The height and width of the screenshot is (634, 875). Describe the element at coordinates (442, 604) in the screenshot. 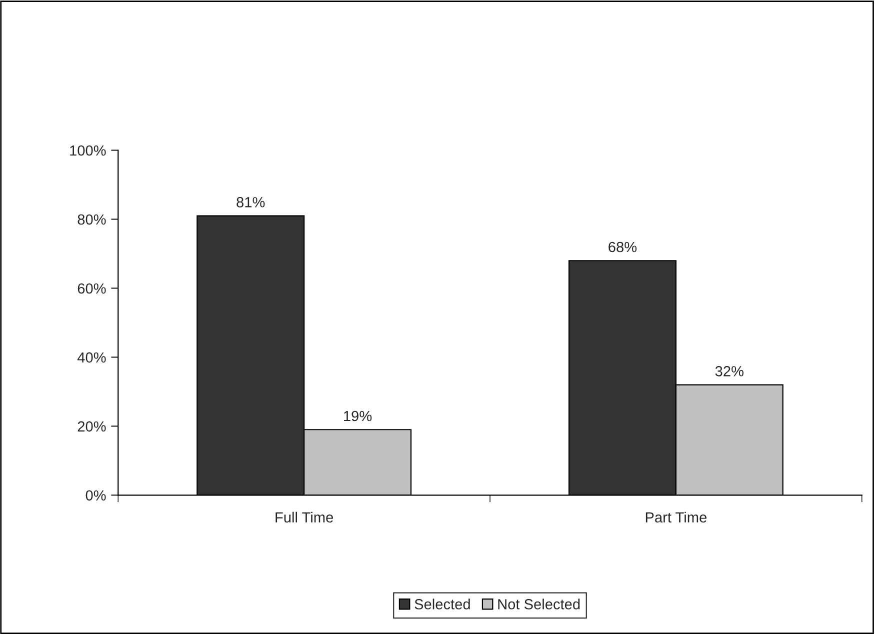

I see `legend-label: Selected` at that location.